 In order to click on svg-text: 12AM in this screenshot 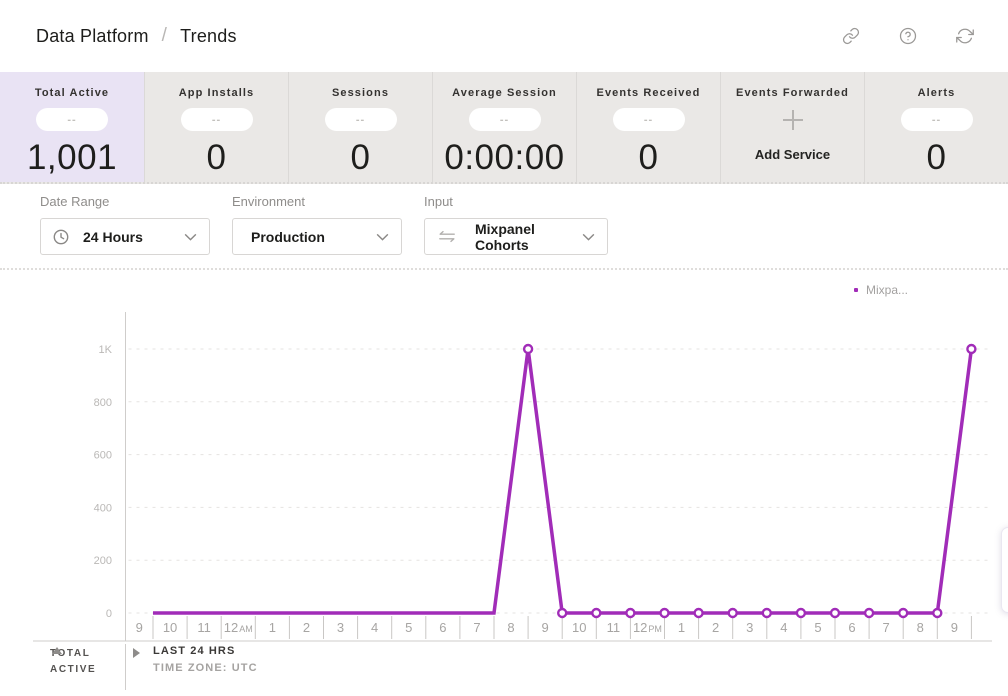, I will do `click(238, 627)`.